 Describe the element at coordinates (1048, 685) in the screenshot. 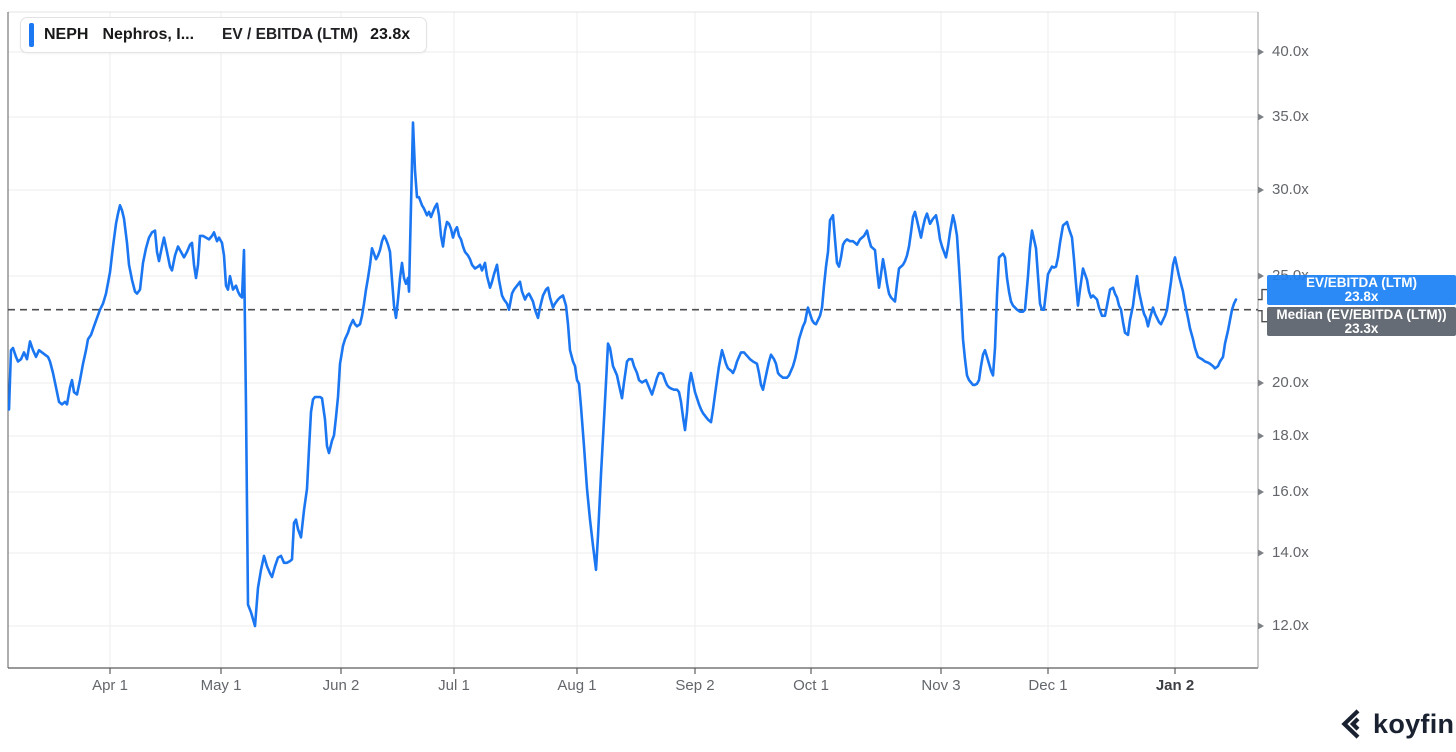

I see `x-axis-label: Dec 1` at that location.